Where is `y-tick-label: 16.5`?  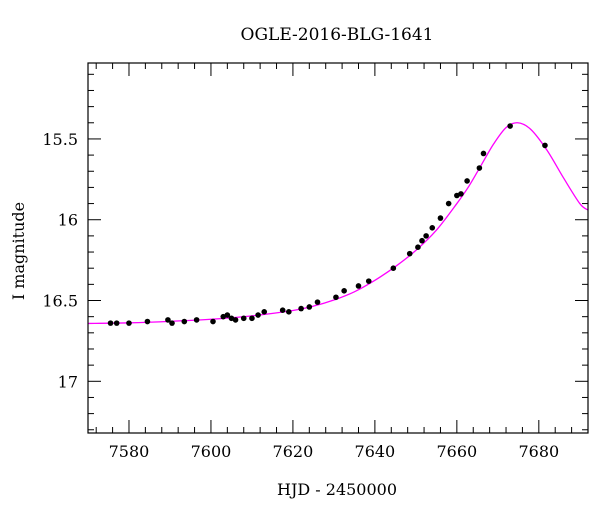
y-tick-label: 16.5 is located at coordinates (60, 301).